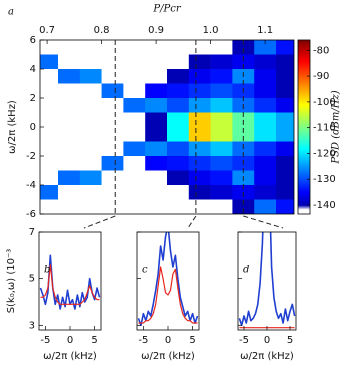 This screenshot has height=370, width=343. Describe the element at coordinates (324, 102) in the screenshot. I see `colorbar-tick-label: -100` at that location.